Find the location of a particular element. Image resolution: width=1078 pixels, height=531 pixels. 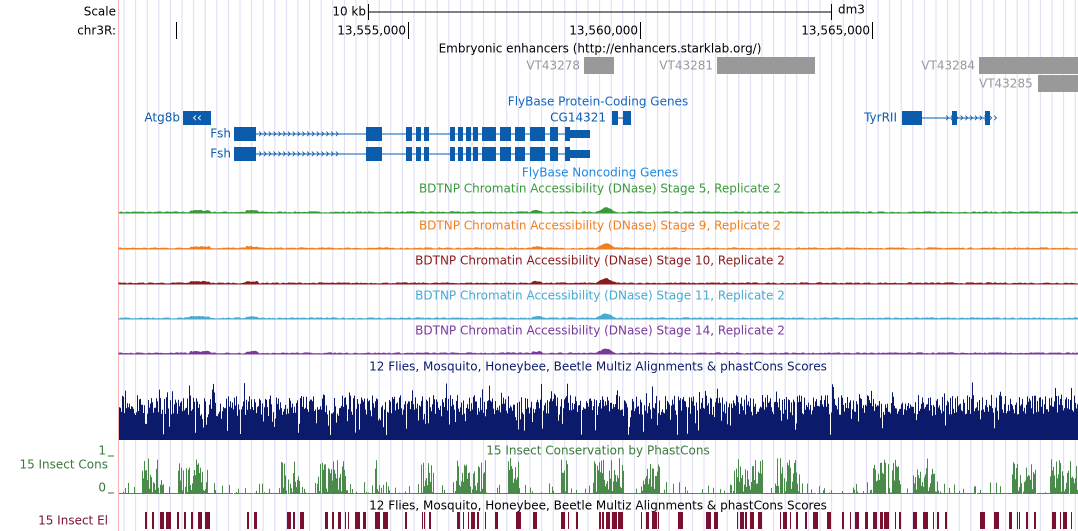

gene-label: CG14321 is located at coordinates (578, 118).